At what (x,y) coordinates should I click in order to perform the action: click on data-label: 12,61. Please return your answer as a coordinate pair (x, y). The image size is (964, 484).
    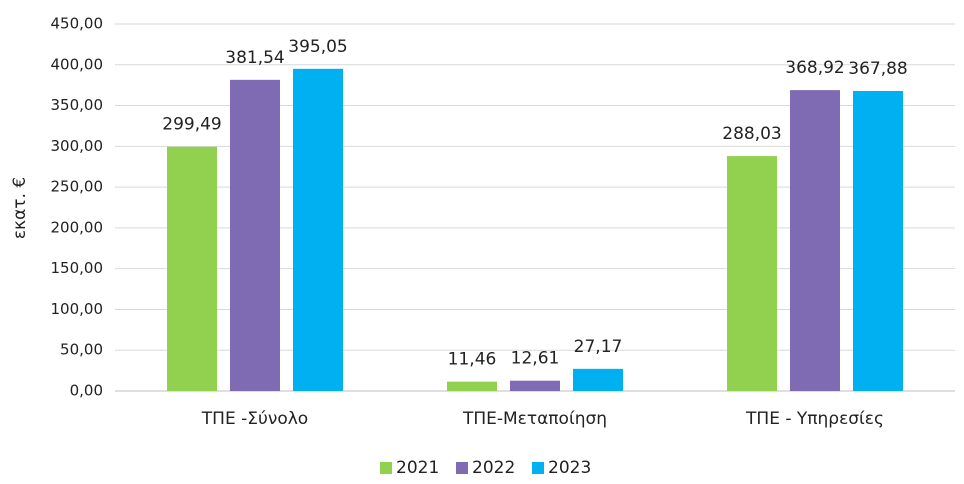
    Looking at the image, I should click on (535, 359).